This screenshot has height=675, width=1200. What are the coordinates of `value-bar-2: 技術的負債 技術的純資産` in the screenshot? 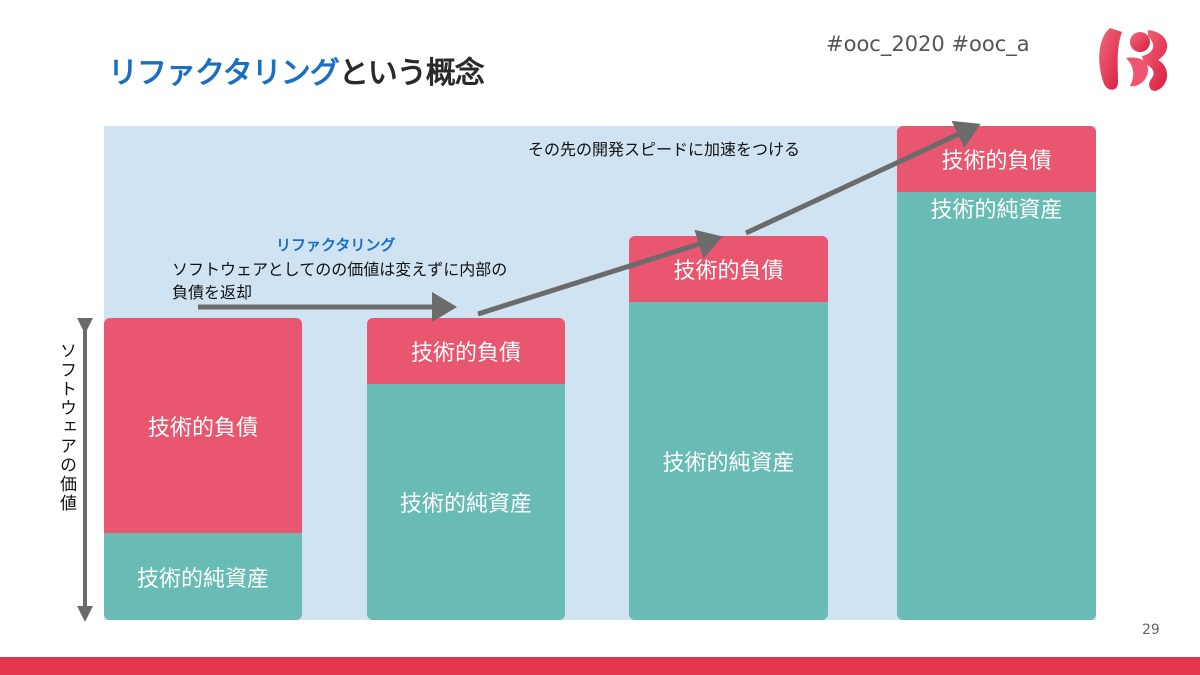 It's located at (466, 469).